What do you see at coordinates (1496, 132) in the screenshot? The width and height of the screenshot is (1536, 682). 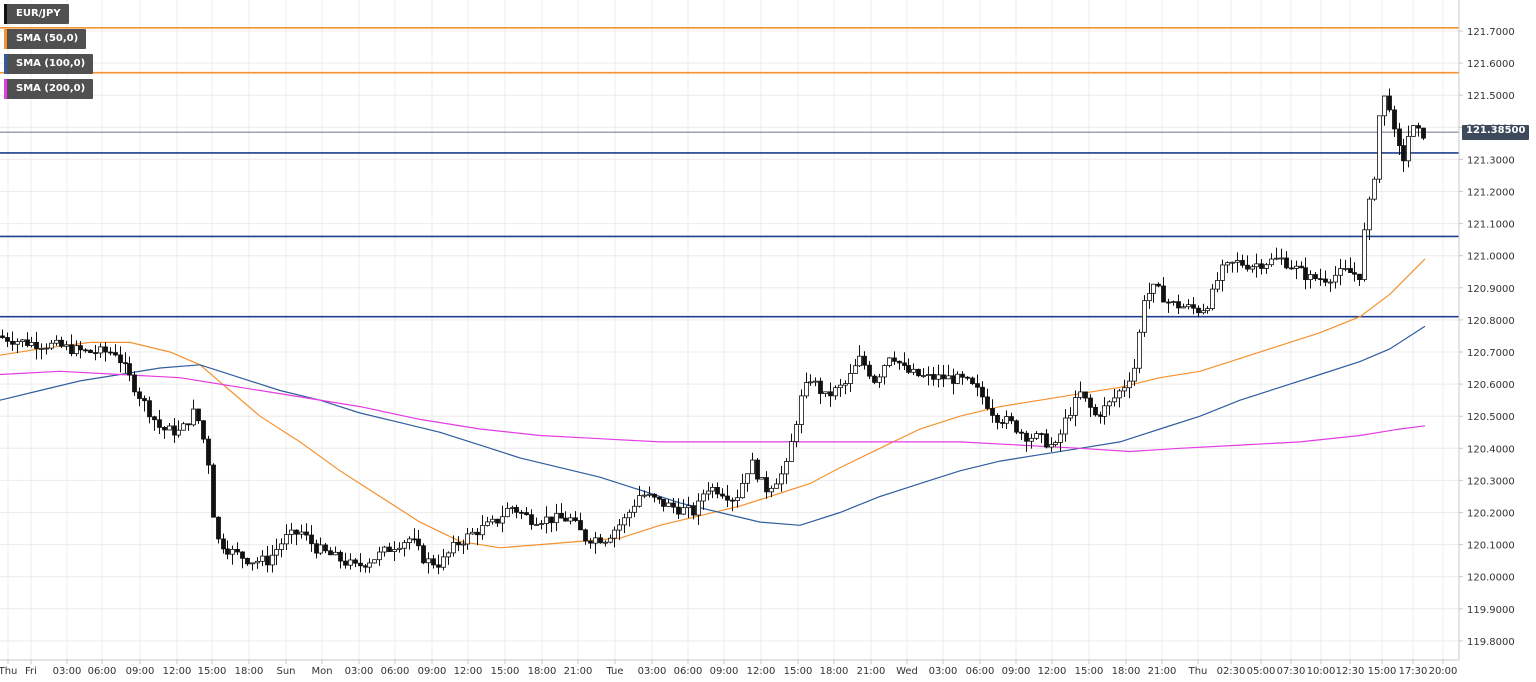 I see `current-price-tag: 121.38500` at bounding box center [1496, 132].